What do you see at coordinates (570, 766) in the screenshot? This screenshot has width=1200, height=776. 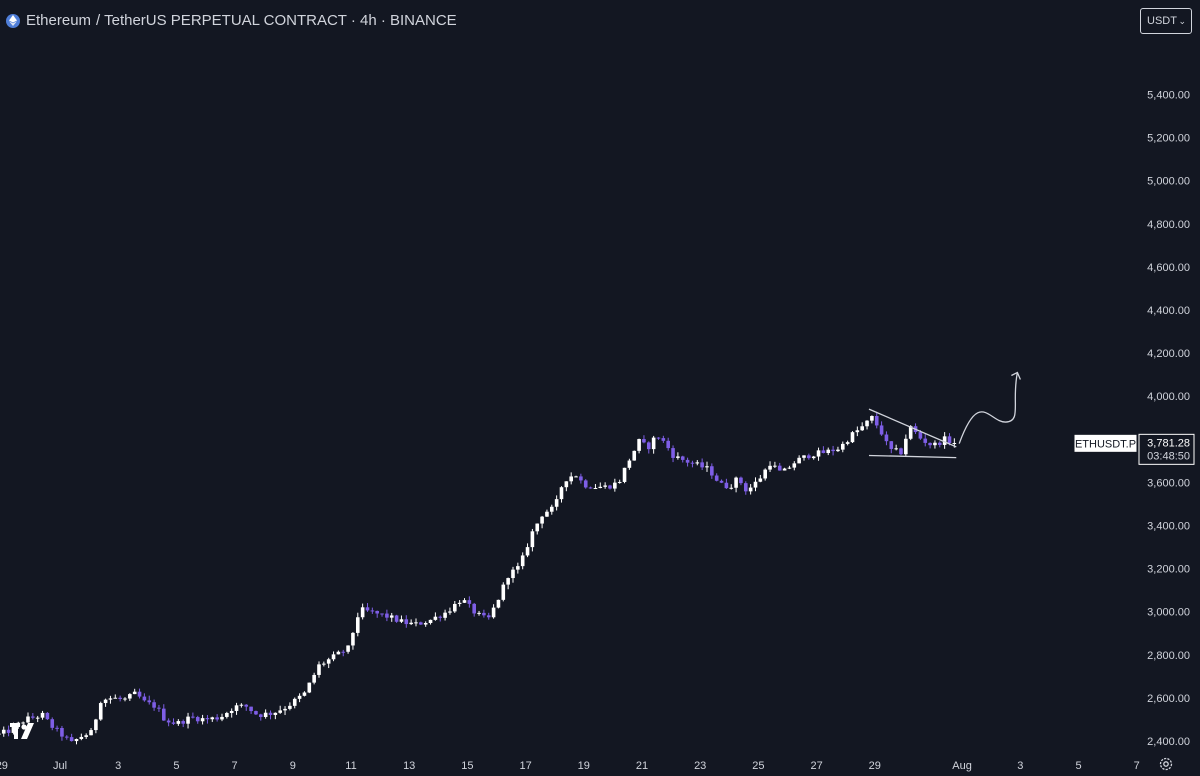 I see `time-axis: 29 Jul 3 5 7 9 11 13 15 17 19 21 23 25 27 29 Aug 3 5 7` at bounding box center [570, 766].